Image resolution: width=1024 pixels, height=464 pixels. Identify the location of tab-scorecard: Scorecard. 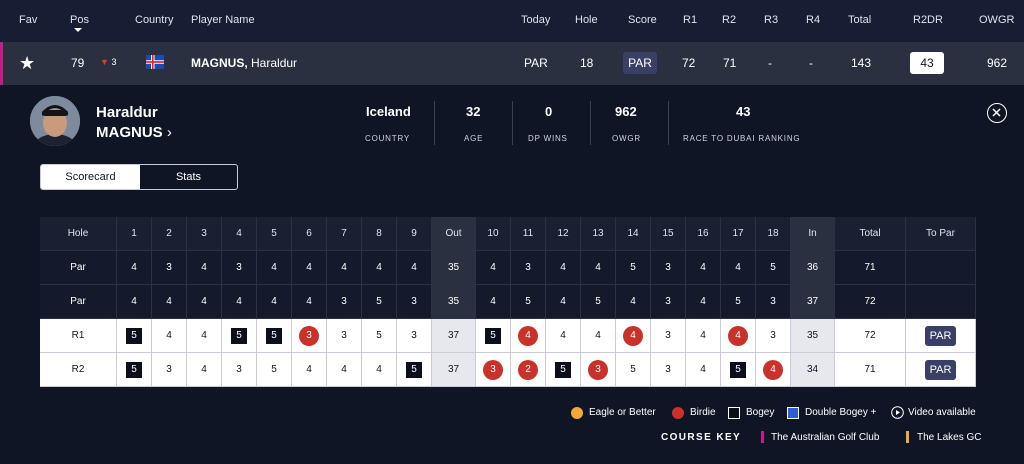
(90, 177).